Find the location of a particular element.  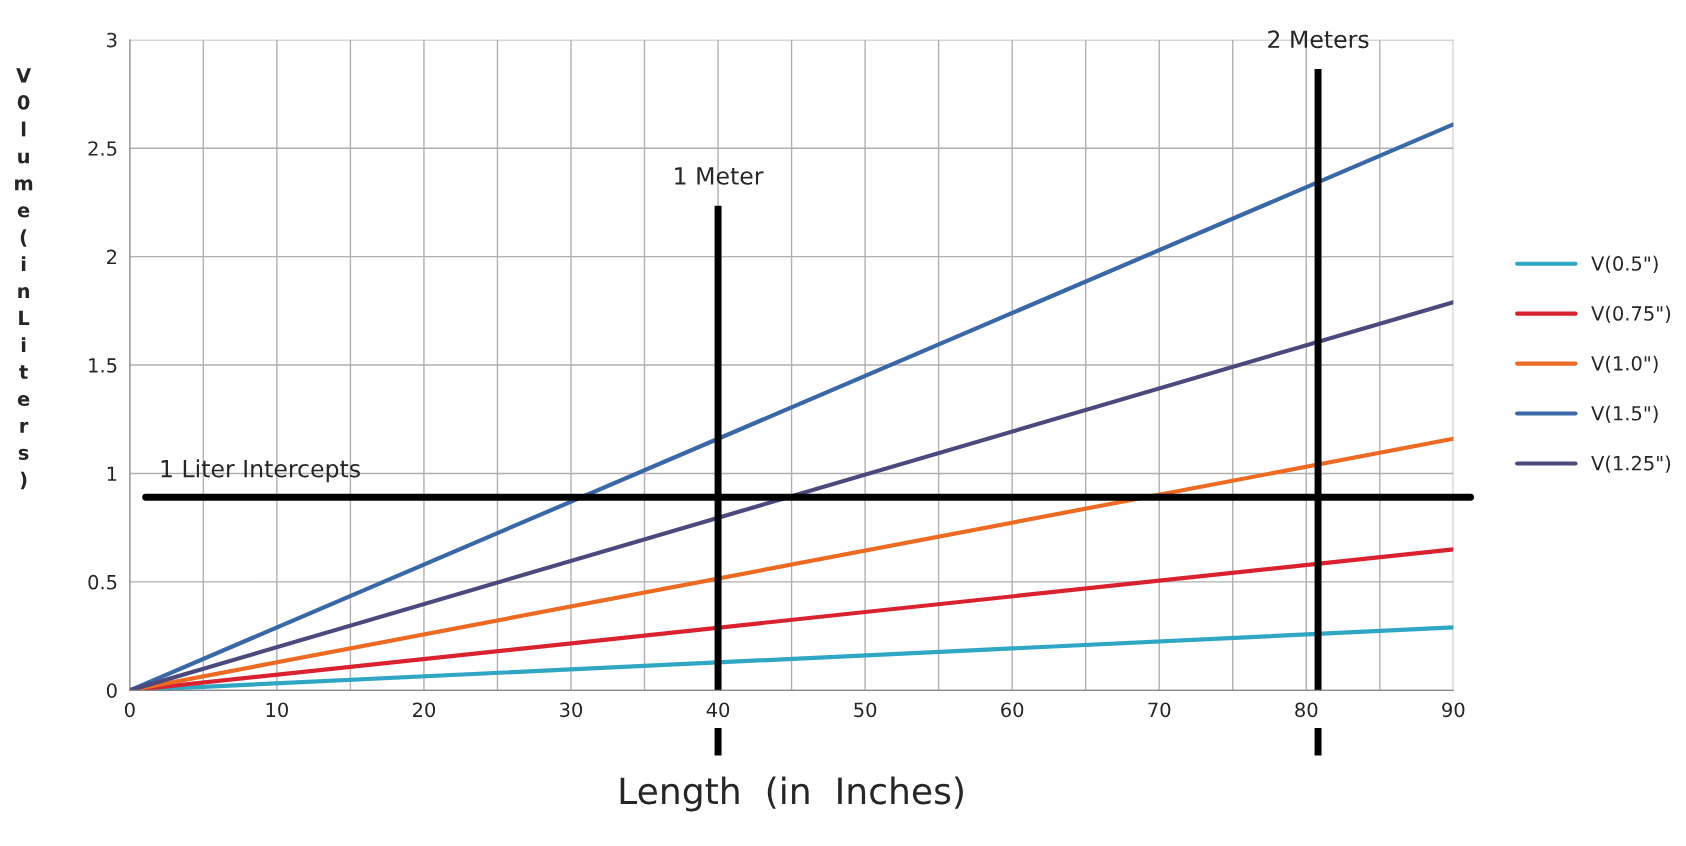

x-tick-label: 90 is located at coordinates (1453, 710).